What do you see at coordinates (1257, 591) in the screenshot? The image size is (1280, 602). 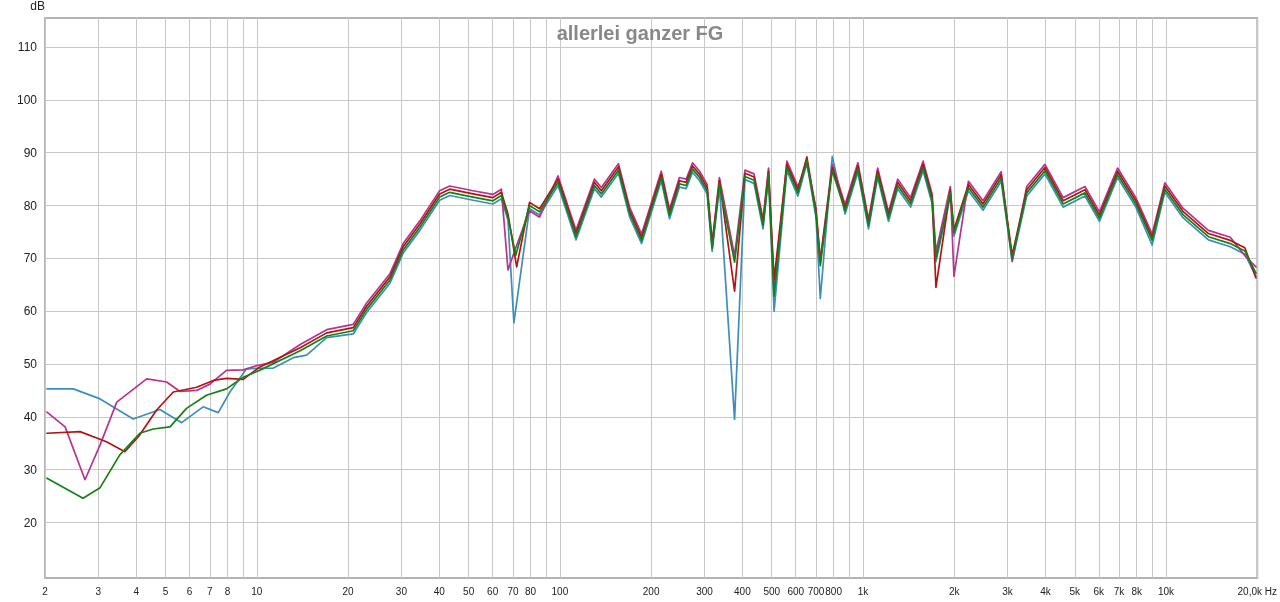 I see `x-tick-label: 20,0k Hz` at bounding box center [1257, 591].